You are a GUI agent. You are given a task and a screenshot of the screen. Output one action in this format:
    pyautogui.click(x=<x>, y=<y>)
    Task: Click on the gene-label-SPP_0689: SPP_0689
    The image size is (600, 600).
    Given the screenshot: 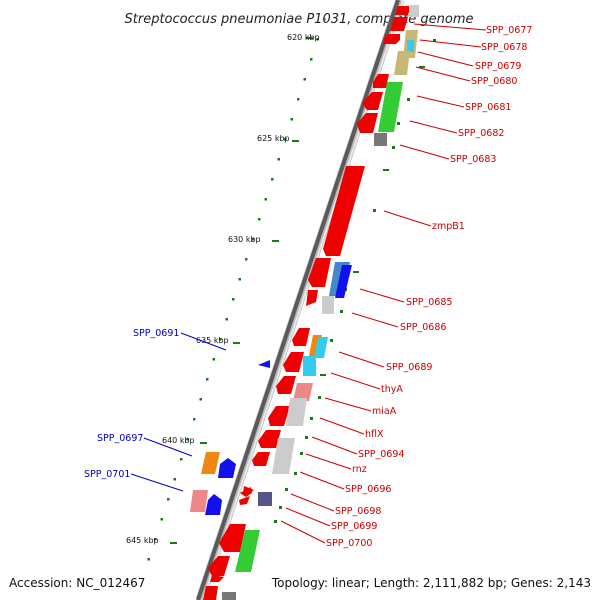 What is the action you would take?
    pyautogui.click(x=409, y=367)
    